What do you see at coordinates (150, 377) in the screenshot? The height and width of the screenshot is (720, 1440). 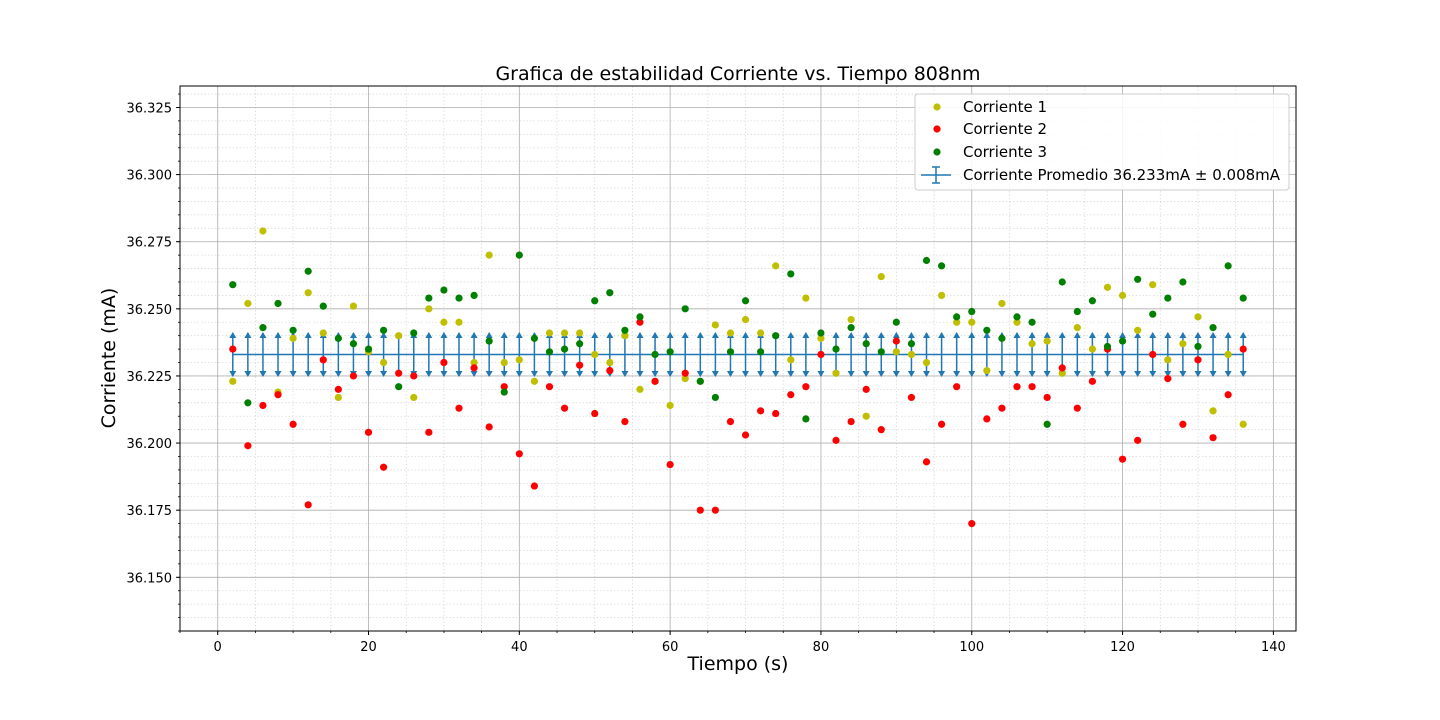 I see `y-tick-label: 36.225` at bounding box center [150, 377].